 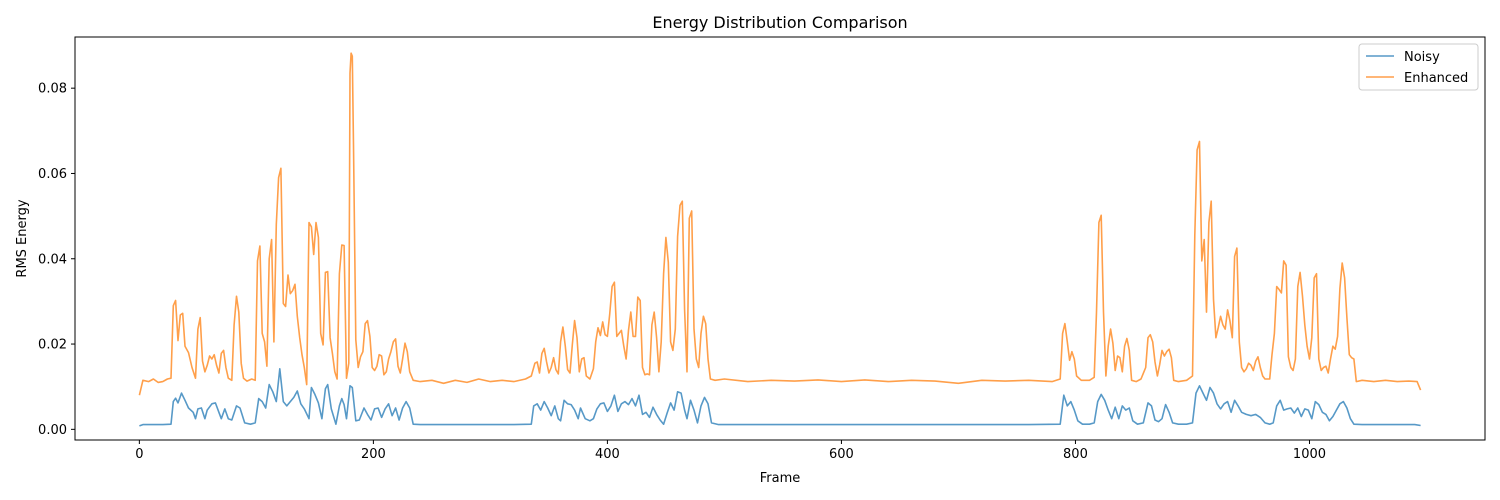 I want to click on legend-label-noisy: Noisy, so click(x=1422, y=57).